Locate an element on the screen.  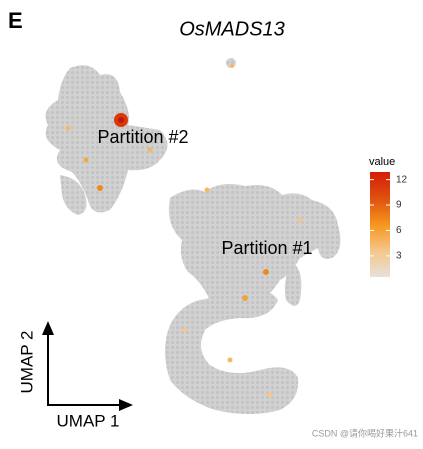
colorbar-tick-label: 9 is located at coordinates (399, 205).